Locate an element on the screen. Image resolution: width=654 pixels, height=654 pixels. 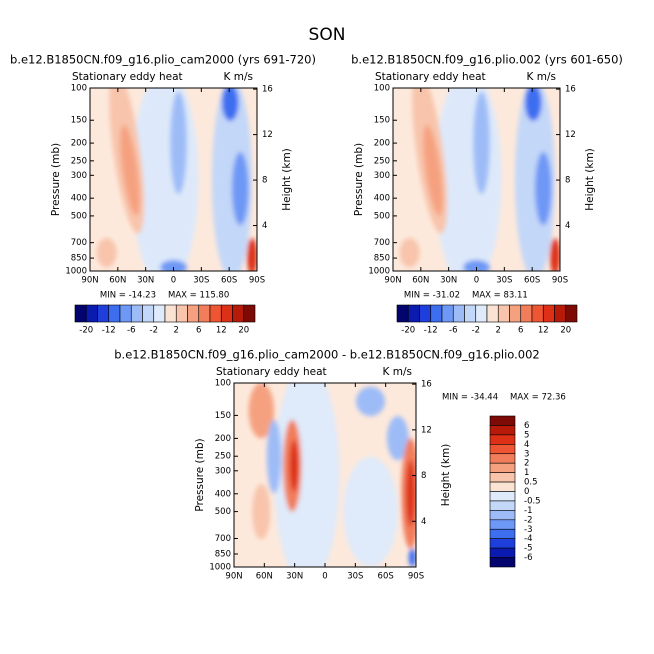
max-label: MAX = 83.11 is located at coordinates (500, 296).